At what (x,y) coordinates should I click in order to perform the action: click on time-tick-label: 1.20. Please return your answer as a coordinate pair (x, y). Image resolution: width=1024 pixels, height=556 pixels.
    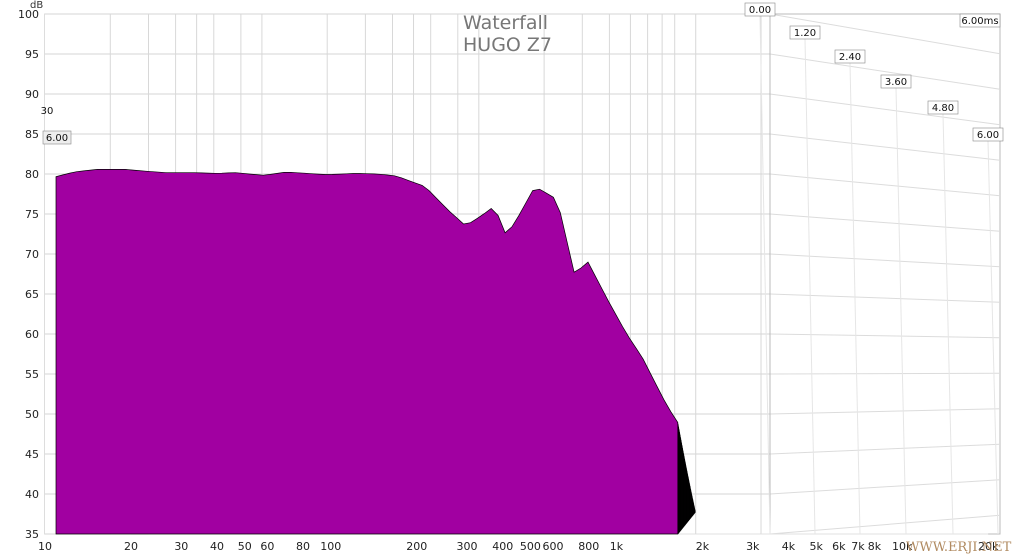
    Looking at the image, I should click on (805, 33).